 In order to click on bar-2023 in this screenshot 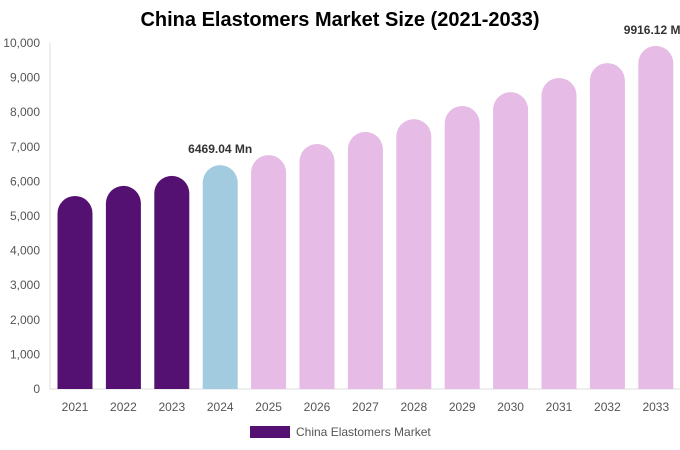, I will do `click(172, 282)`.